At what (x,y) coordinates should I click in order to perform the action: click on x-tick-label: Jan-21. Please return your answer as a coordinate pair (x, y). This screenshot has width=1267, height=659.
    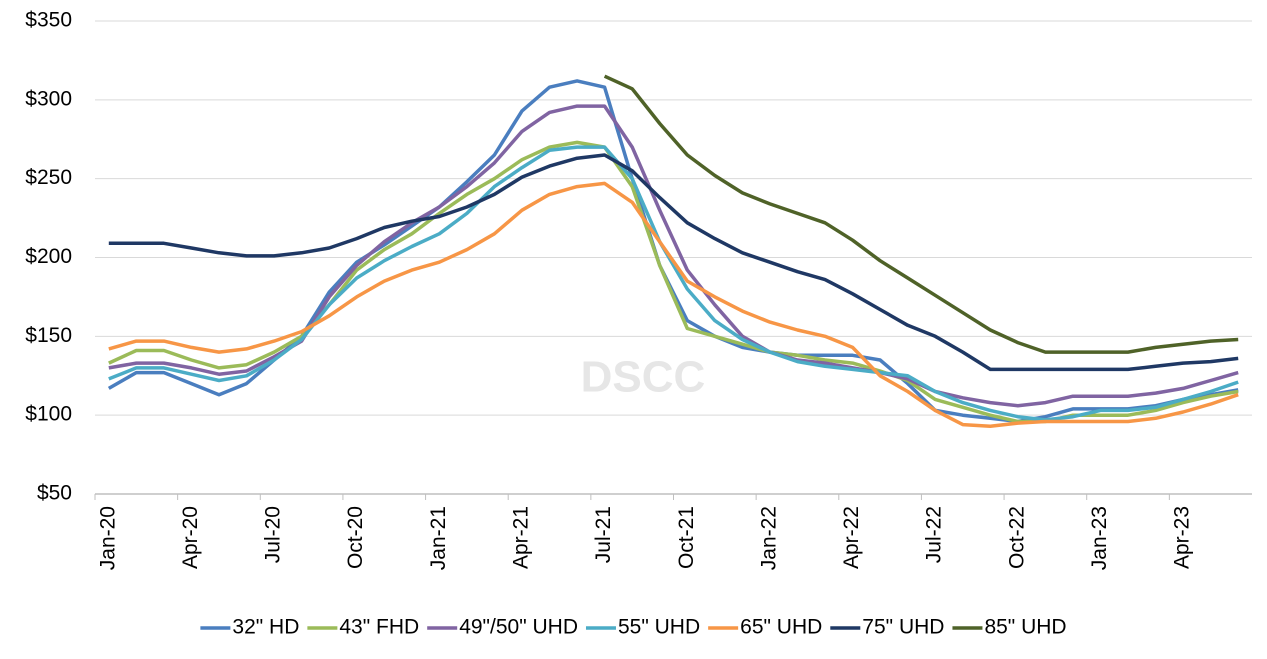
    Looking at the image, I should click on (438, 538).